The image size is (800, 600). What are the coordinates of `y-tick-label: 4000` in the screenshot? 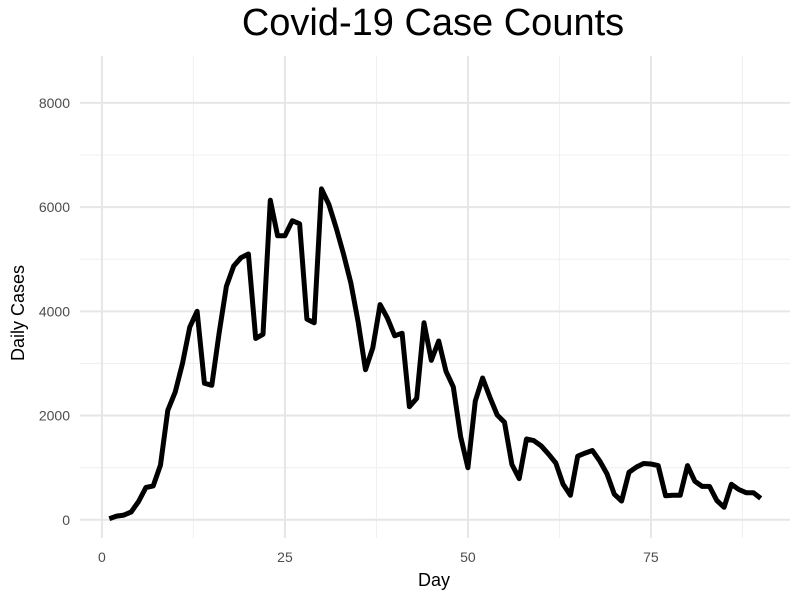 It's located at (54, 311).